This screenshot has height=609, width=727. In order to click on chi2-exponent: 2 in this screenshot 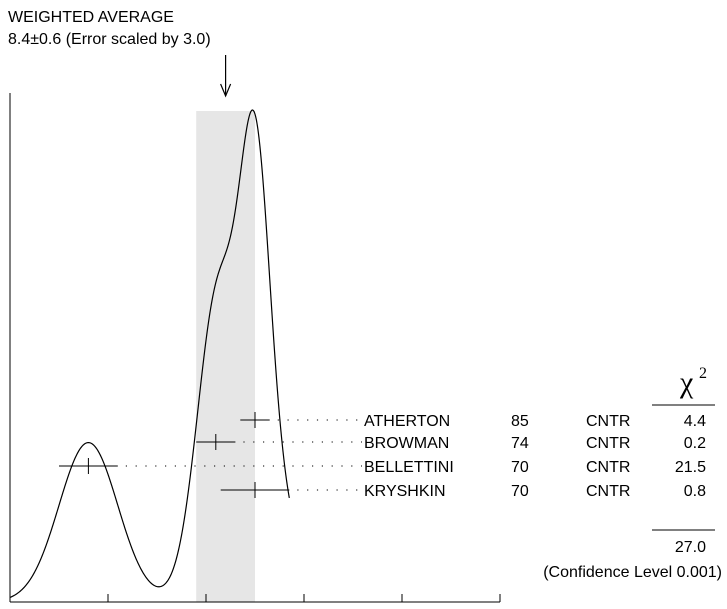, I will do `click(703, 373)`.